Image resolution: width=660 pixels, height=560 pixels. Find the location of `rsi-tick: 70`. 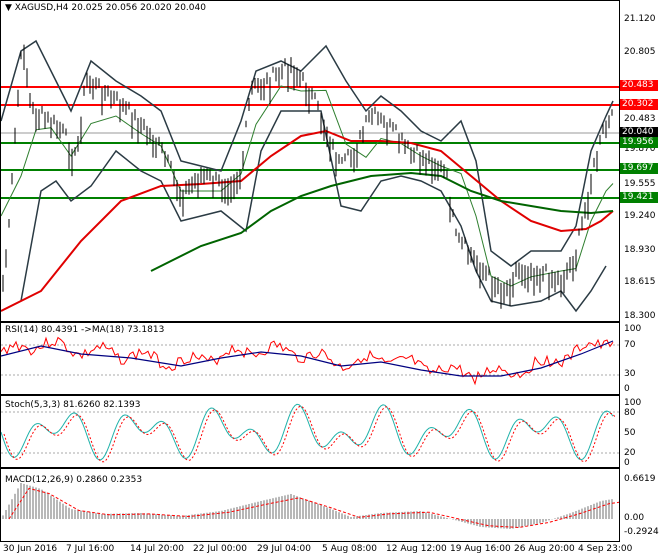

rsi-tick: 70 is located at coordinates (630, 345).